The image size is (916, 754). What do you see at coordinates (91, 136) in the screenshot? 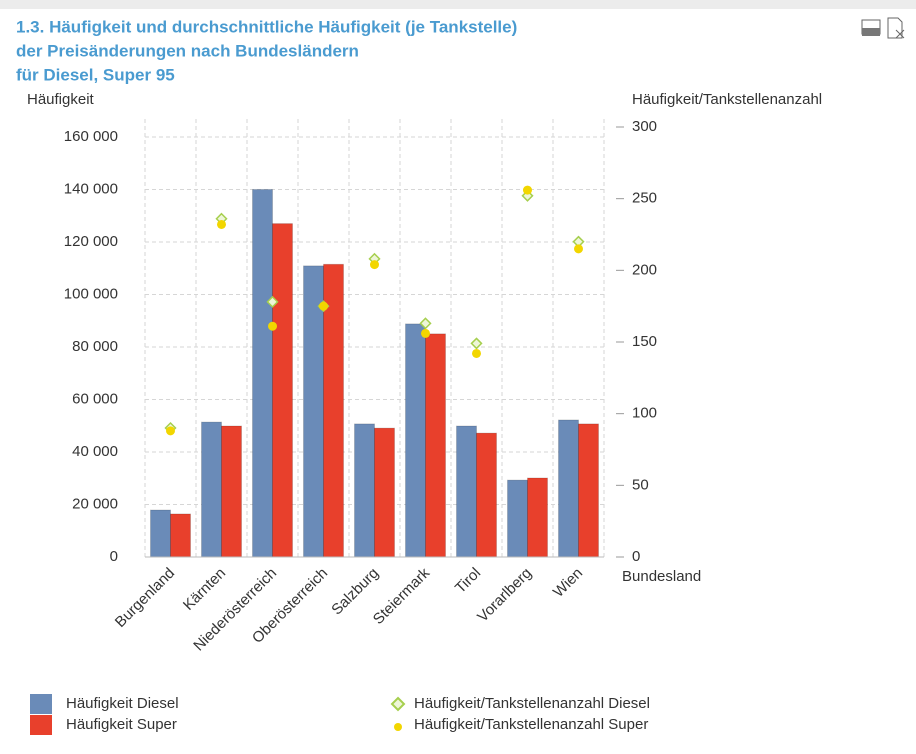
I see `y-tick-label: 160 000` at bounding box center [91, 136].